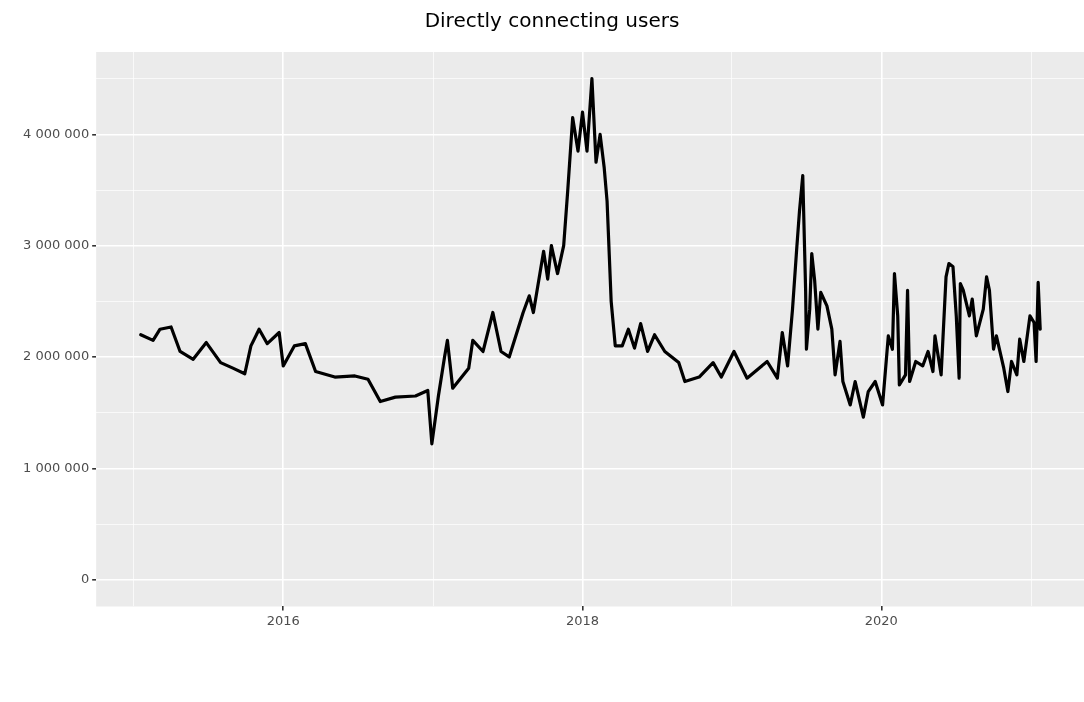  I want to click on y-tick-label: 3 000 000, so click(56, 245).